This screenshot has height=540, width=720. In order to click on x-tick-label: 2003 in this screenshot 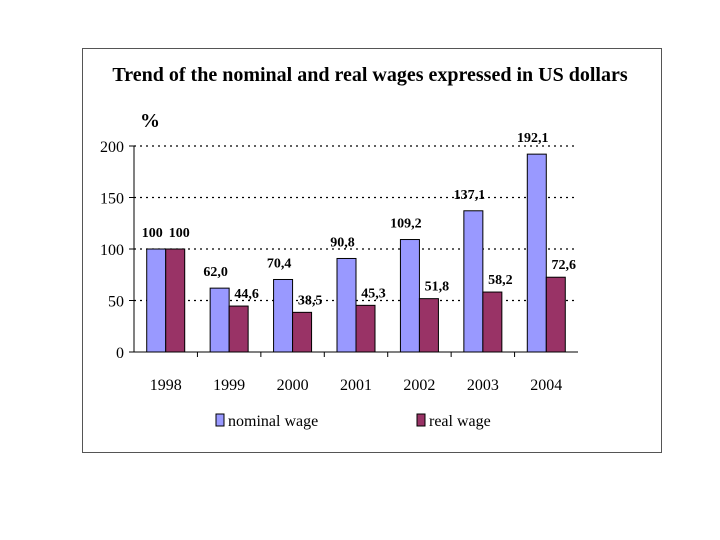, I will do `click(483, 385)`.